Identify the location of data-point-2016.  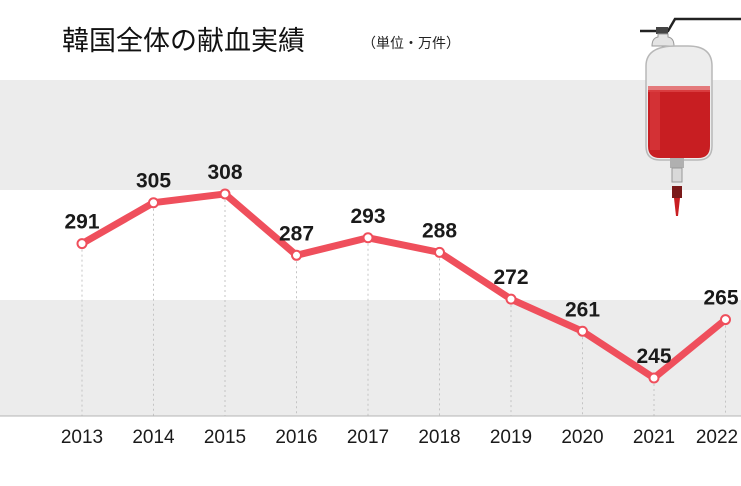
(296, 255).